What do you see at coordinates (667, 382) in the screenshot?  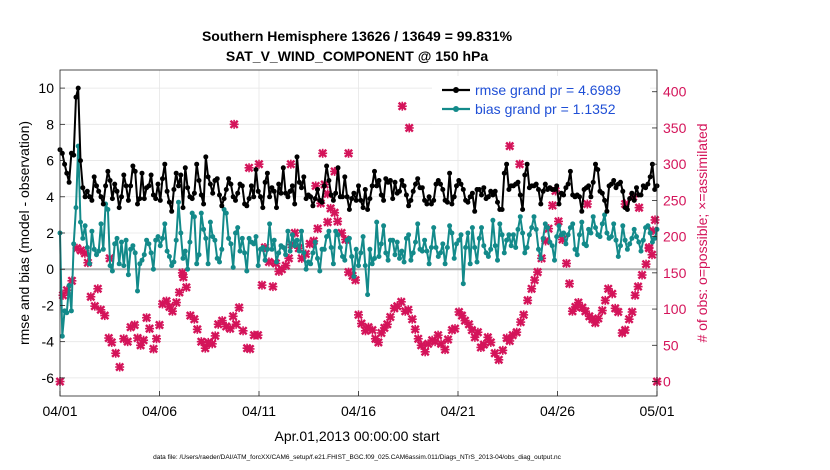 I see `right-tick-label: 0` at bounding box center [667, 382].